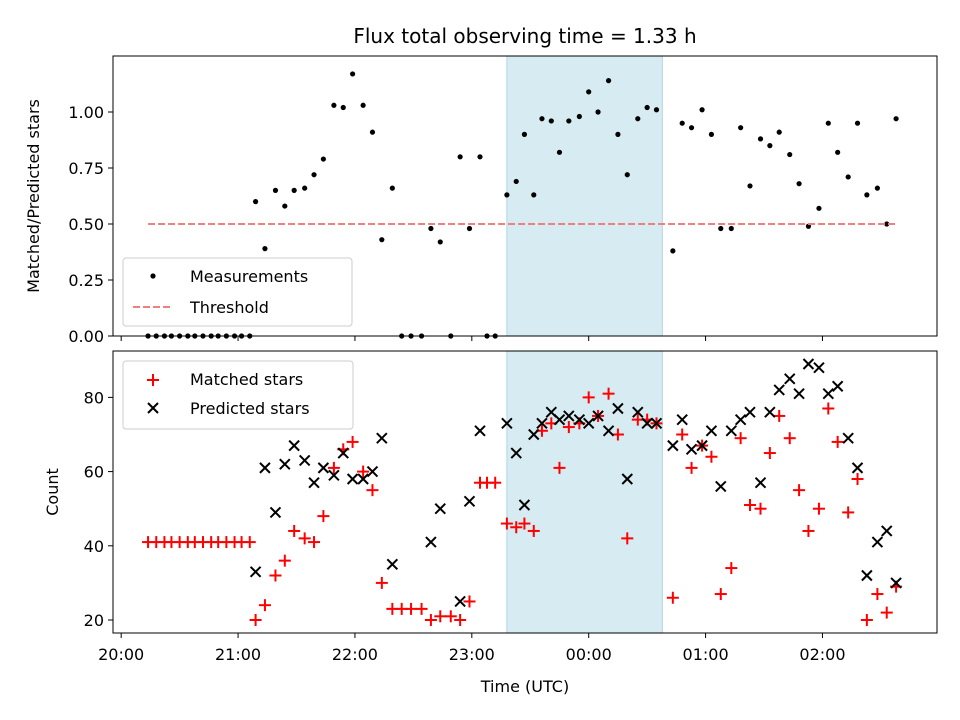 This screenshot has height=720, width=960. Describe the element at coordinates (238, 395) in the screenshot. I see `bottom-legend: Matched stars Predicted stars` at that location.